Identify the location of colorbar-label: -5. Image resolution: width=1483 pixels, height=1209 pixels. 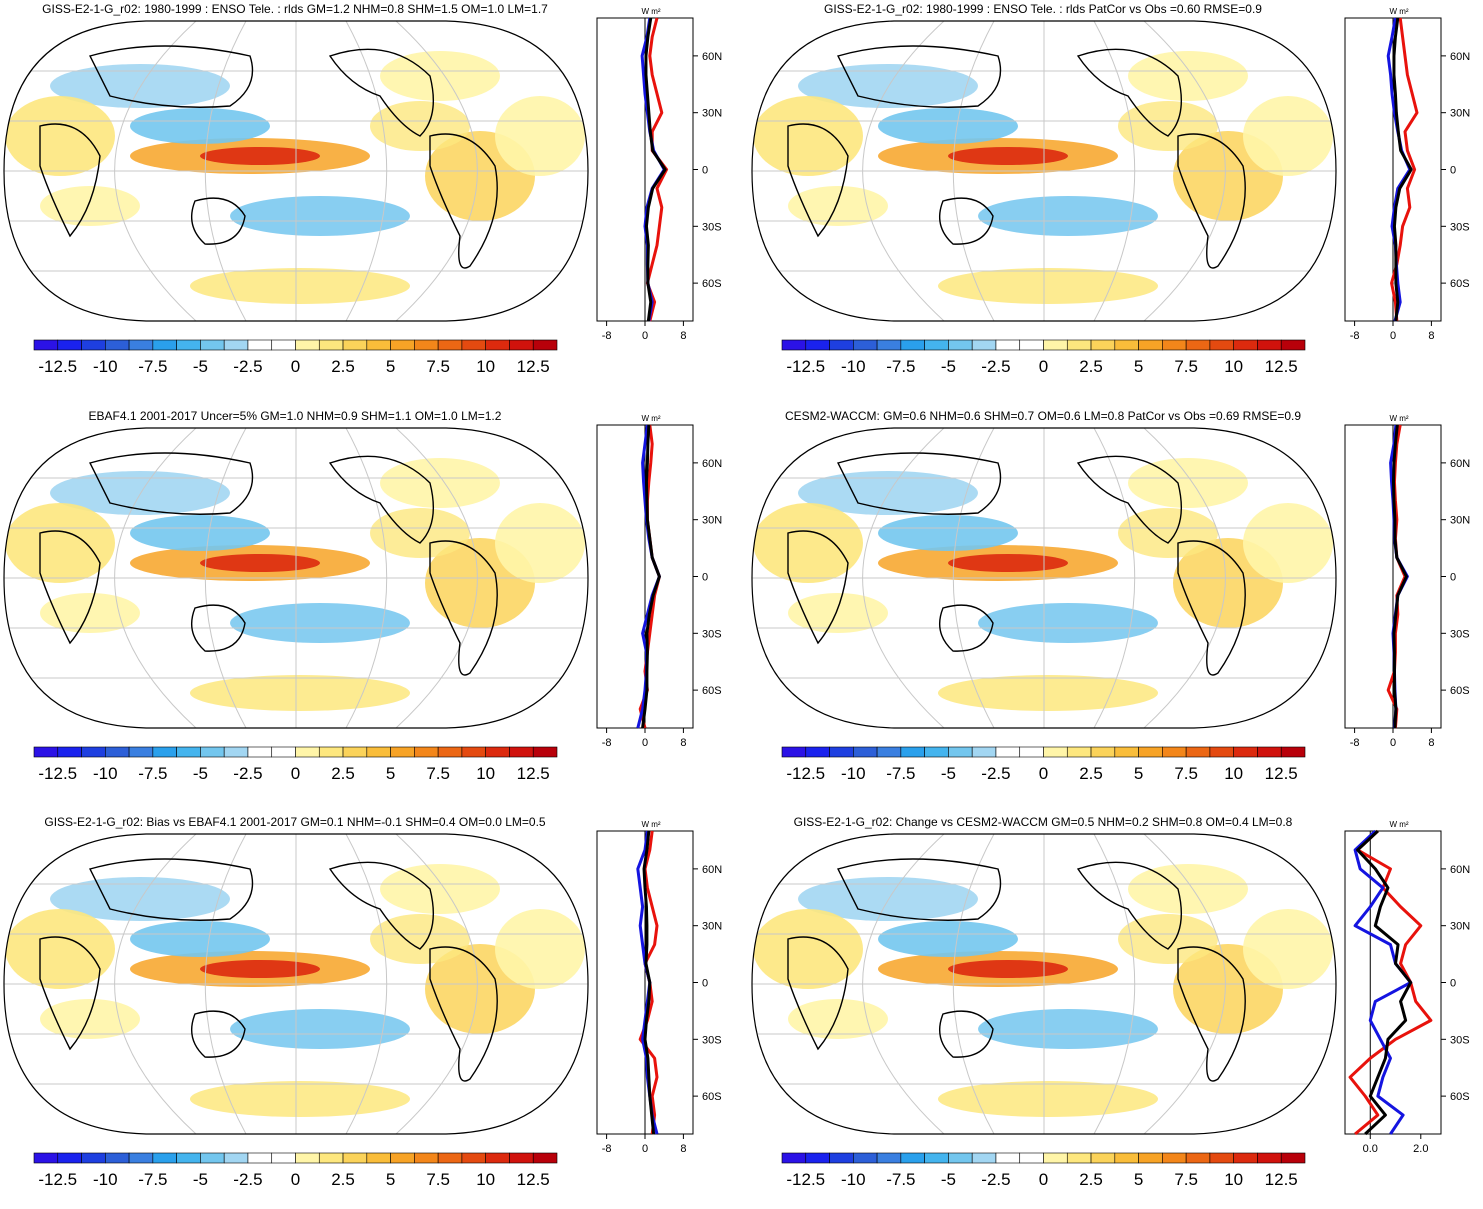
(948, 1179).